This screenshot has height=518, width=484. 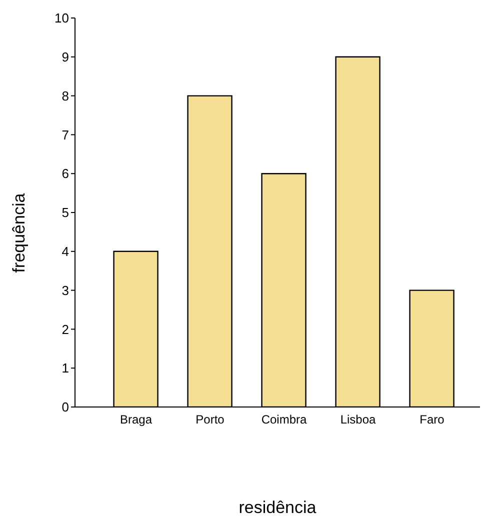 I want to click on y-tick-label: 2, so click(x=65, y=329).